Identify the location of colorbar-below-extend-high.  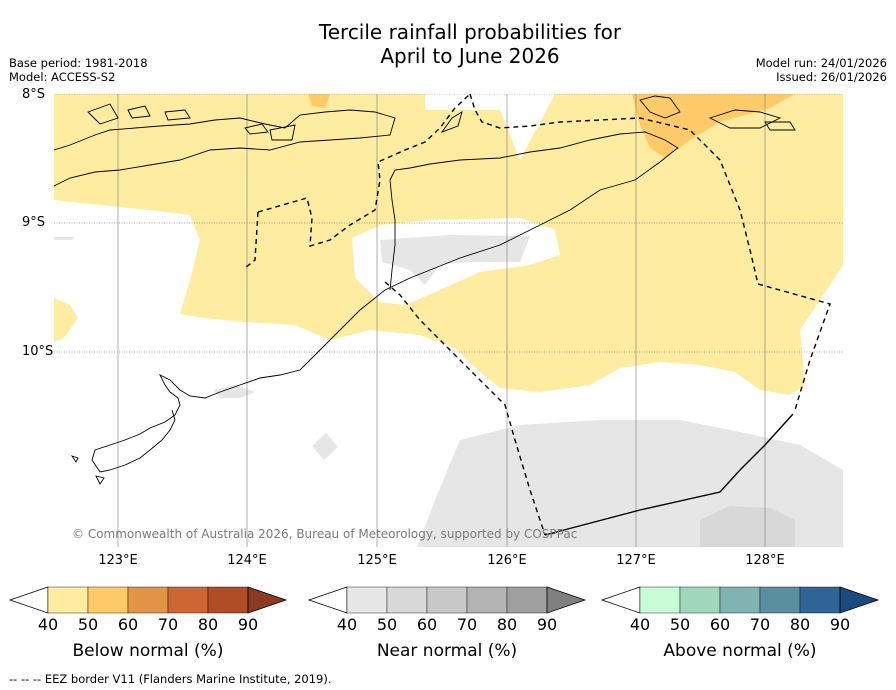
(267, 600).